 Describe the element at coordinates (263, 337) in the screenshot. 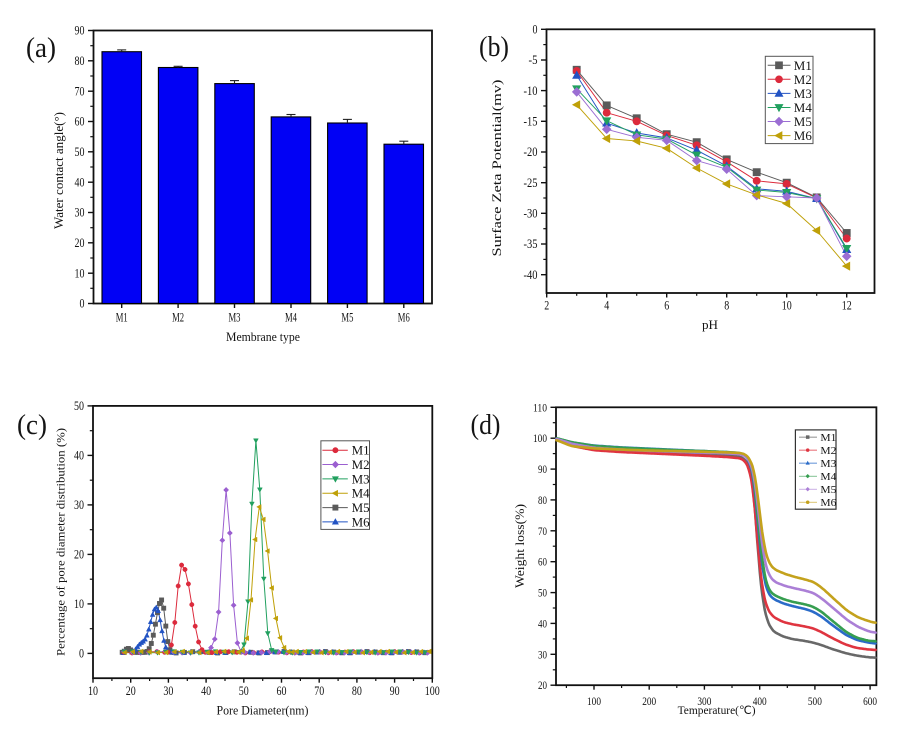

I see `svg-text: Membrane type` at that location.